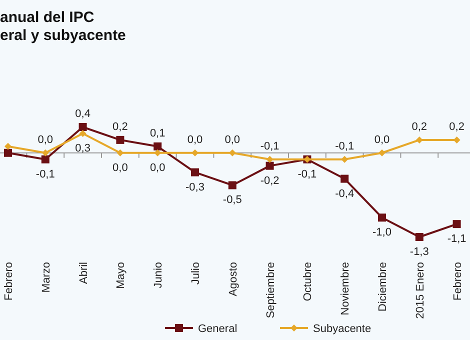 The height and width of the screenshot is (340, 470). I want to click on data-label: 0,3, so click(82, 148).